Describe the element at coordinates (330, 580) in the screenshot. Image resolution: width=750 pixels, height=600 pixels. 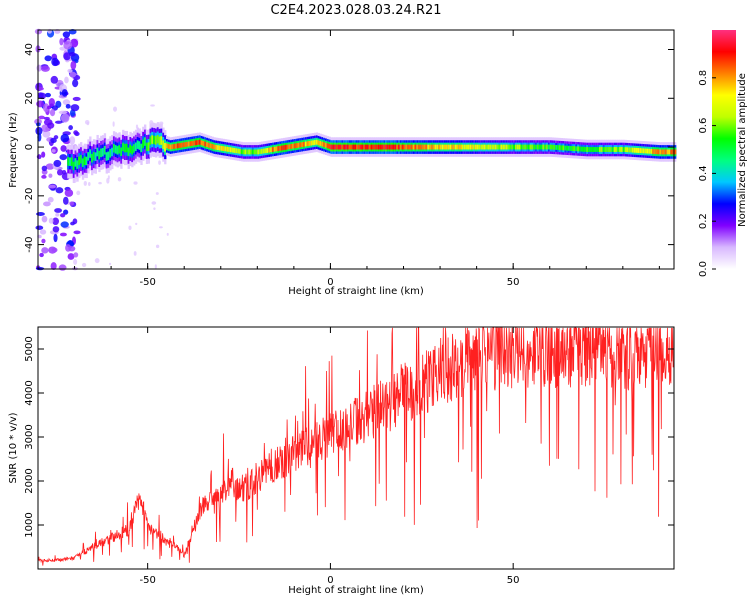
I see `x-tick-label: 0` at that location.